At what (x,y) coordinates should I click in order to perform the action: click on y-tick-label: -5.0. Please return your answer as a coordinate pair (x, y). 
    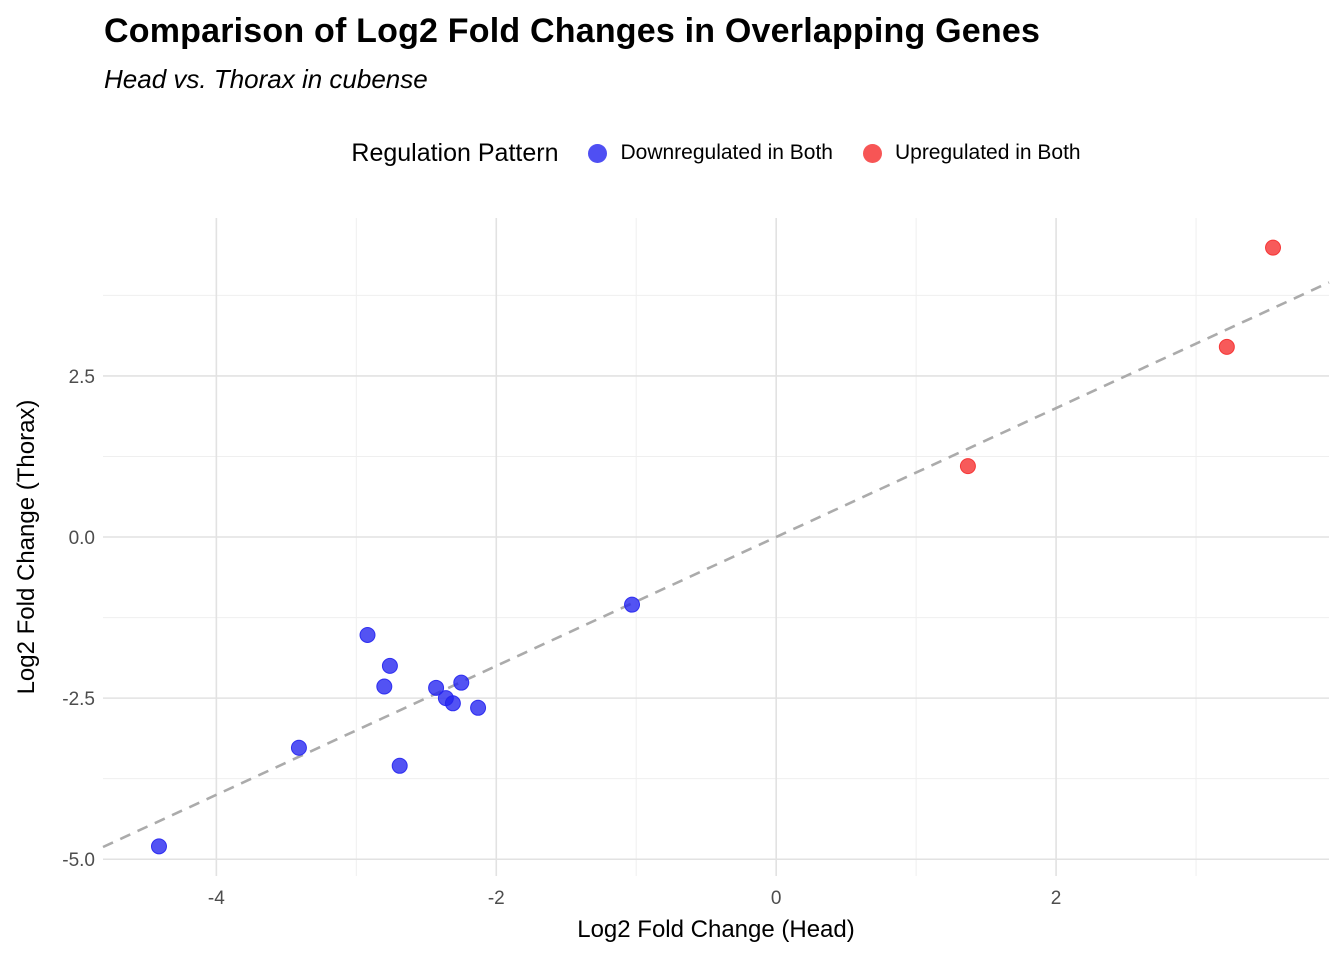
    Looking at the image, I should click on (78, 860).